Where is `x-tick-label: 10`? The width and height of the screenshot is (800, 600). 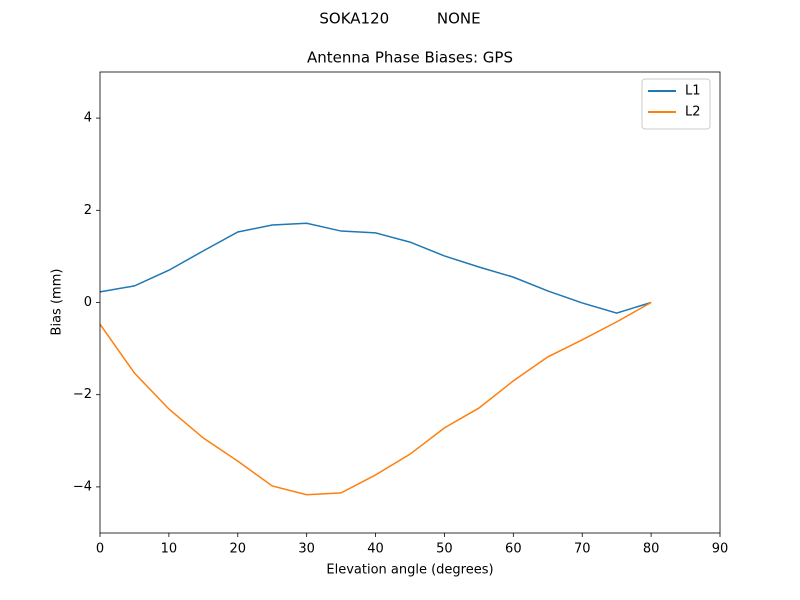 x-tick-label: 10 is located at coordinates (169, 549).